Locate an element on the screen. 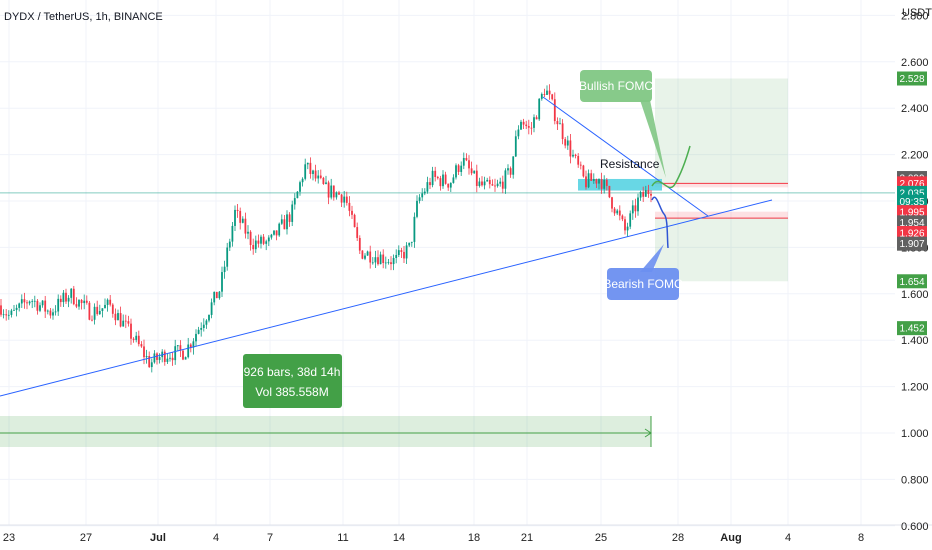 This screenshot has width=932, height=550. time-tick-label: 14 is located at coordinates (399, 538).